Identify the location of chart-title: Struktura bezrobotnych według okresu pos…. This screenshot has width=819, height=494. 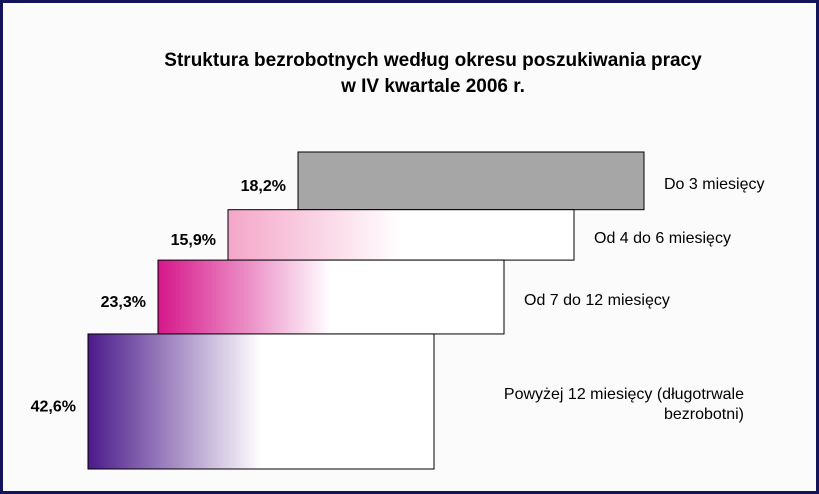
(433, 60).